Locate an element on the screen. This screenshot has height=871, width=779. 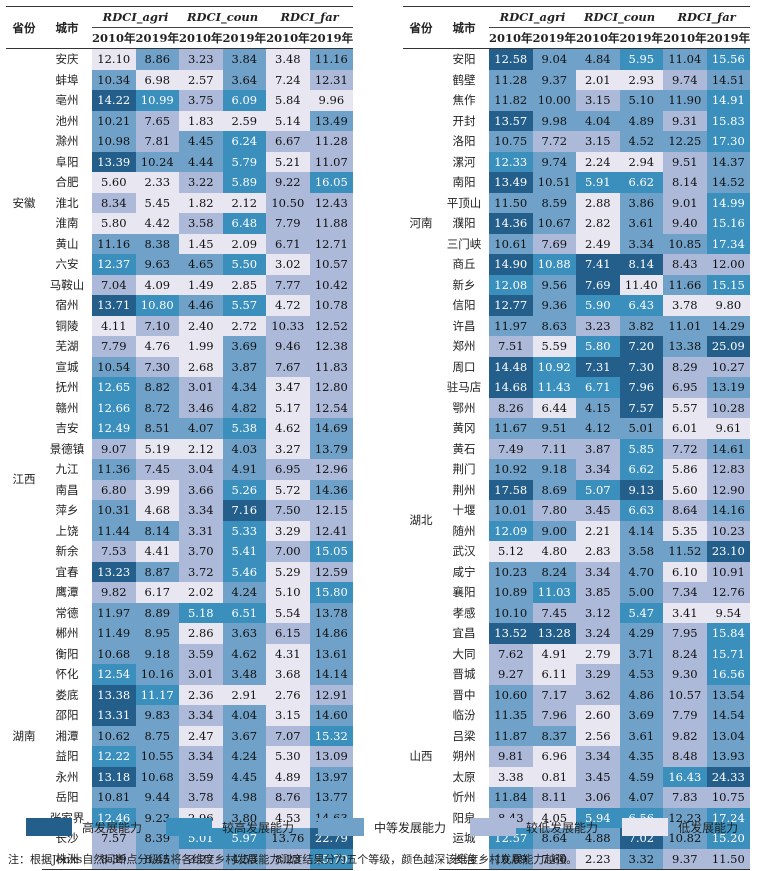
value-cell: 14.37 is located at coordinates (728, 161).